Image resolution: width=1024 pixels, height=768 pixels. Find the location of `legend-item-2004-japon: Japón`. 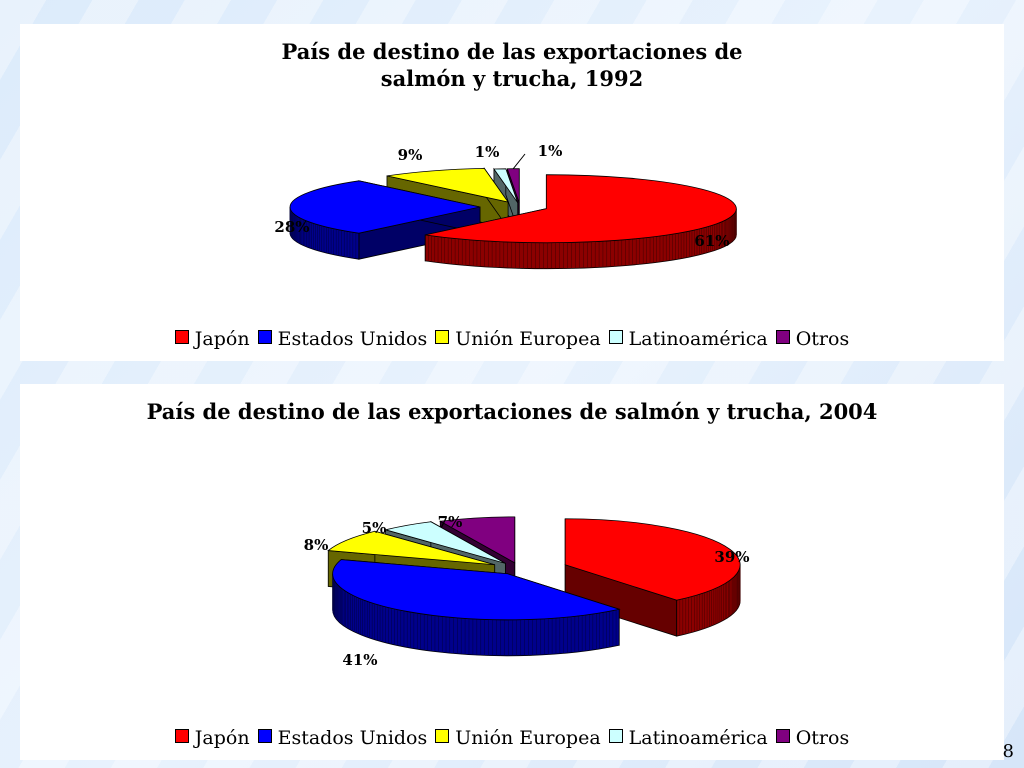

legend-item-2004-japon: Japón is located at coordinates (212, 738).